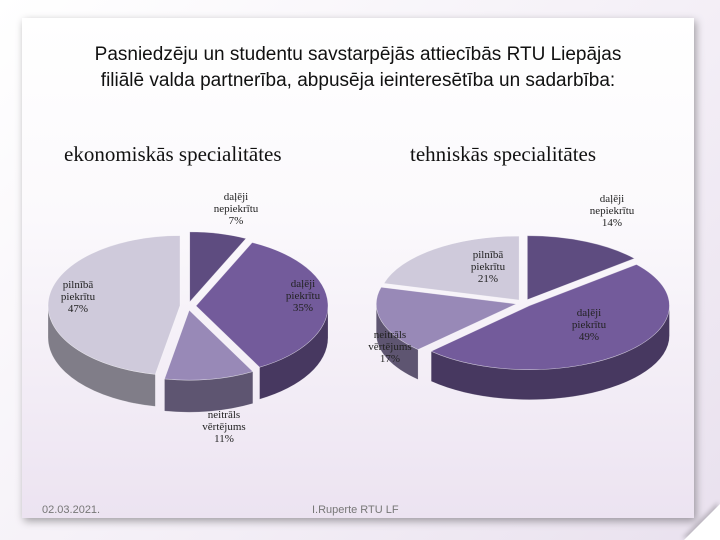 The height and width of the screenshot is (540, 720). Describe the element at coordinates (303, 296) in the screenshot. I see `pie-data-label: daļēji piekrītu 35%` at that location.